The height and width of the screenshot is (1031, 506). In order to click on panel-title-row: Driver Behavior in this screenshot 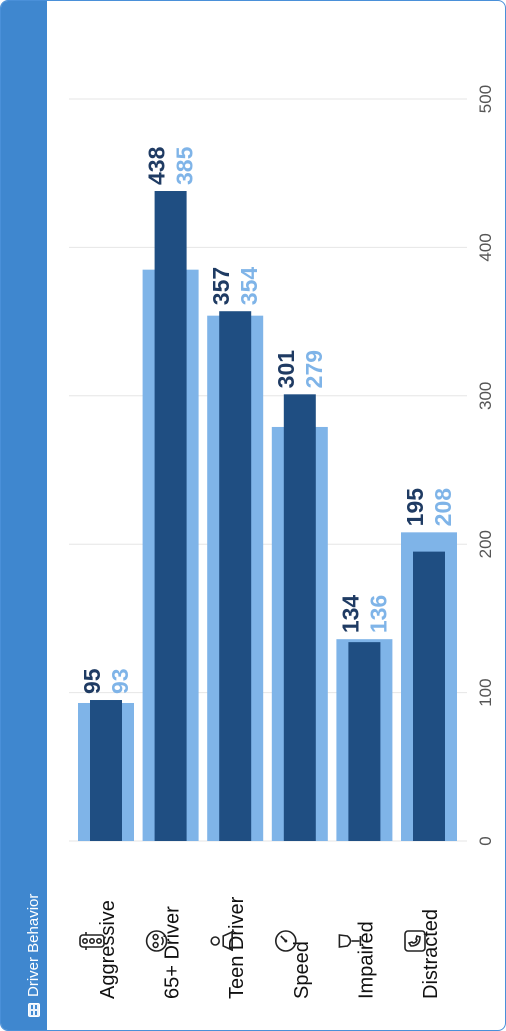, I will do `click(33, 955)`.